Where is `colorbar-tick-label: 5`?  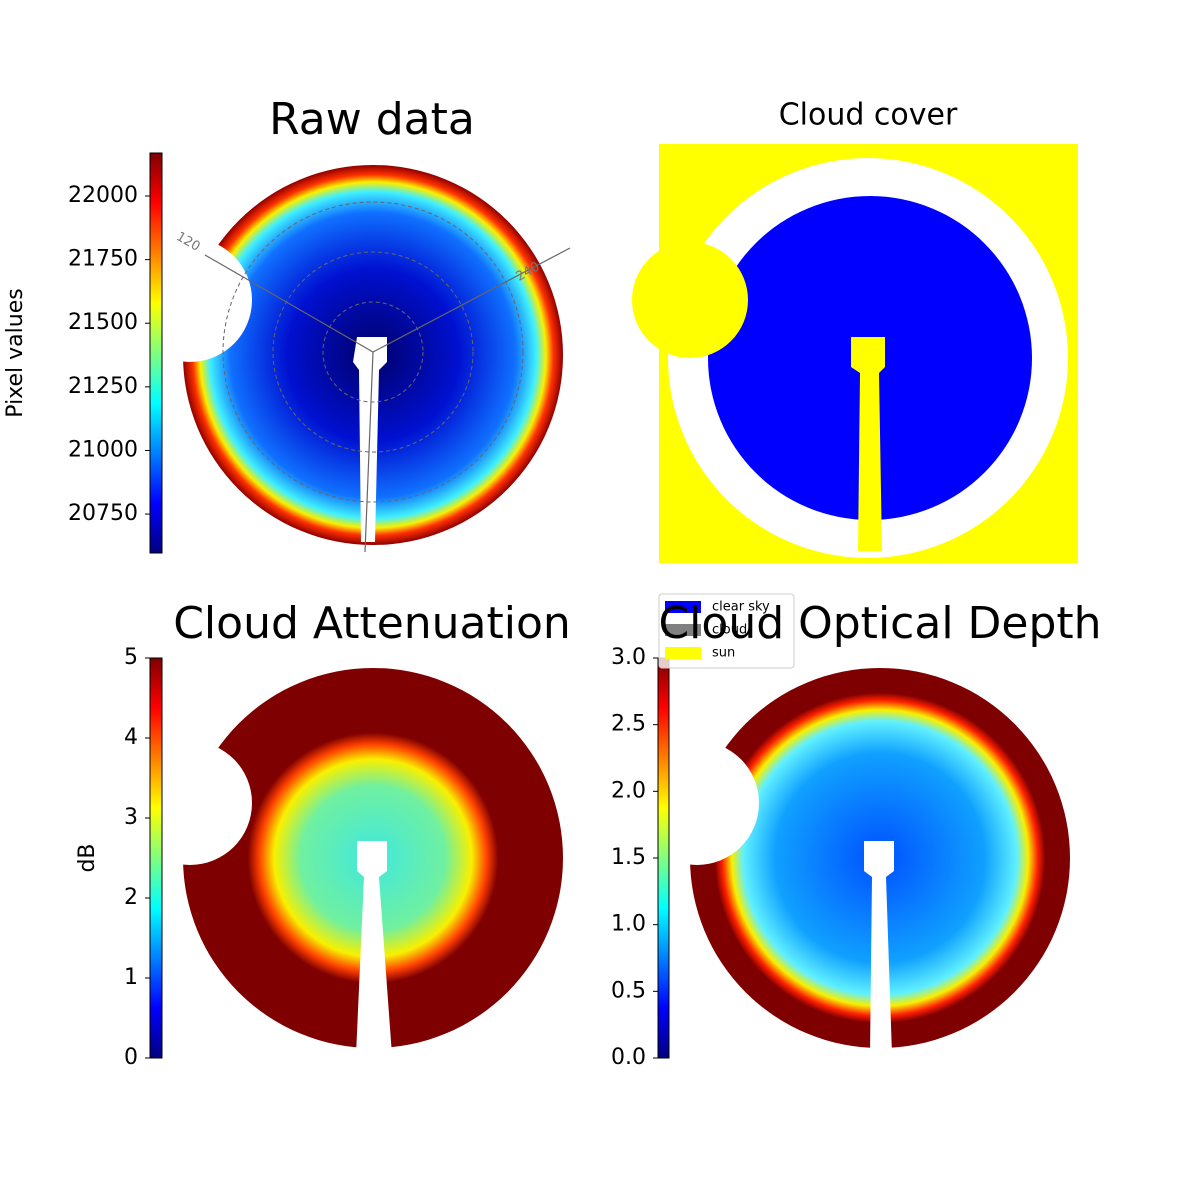 colorbar-tick-label: 5 is located at coordinates (131, 657).